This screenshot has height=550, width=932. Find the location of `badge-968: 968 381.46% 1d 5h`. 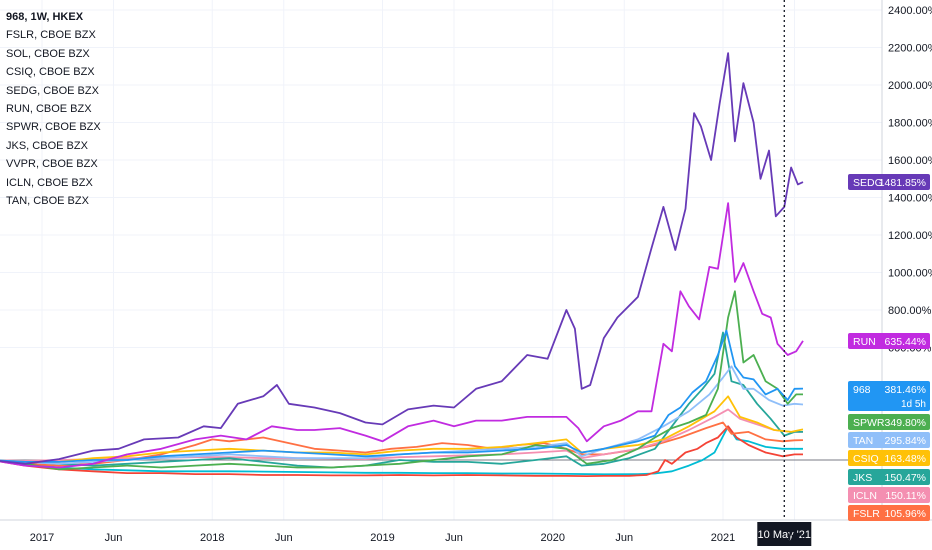

badge-968: 968 381.46% 1d 5h is located at coordinates (889, 396).